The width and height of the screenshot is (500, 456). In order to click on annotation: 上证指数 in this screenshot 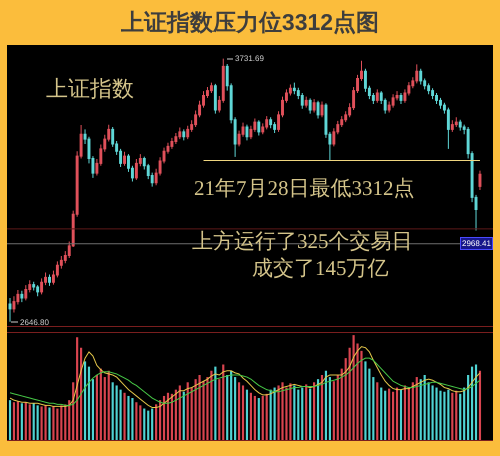, I will do `click(90, 88)`.